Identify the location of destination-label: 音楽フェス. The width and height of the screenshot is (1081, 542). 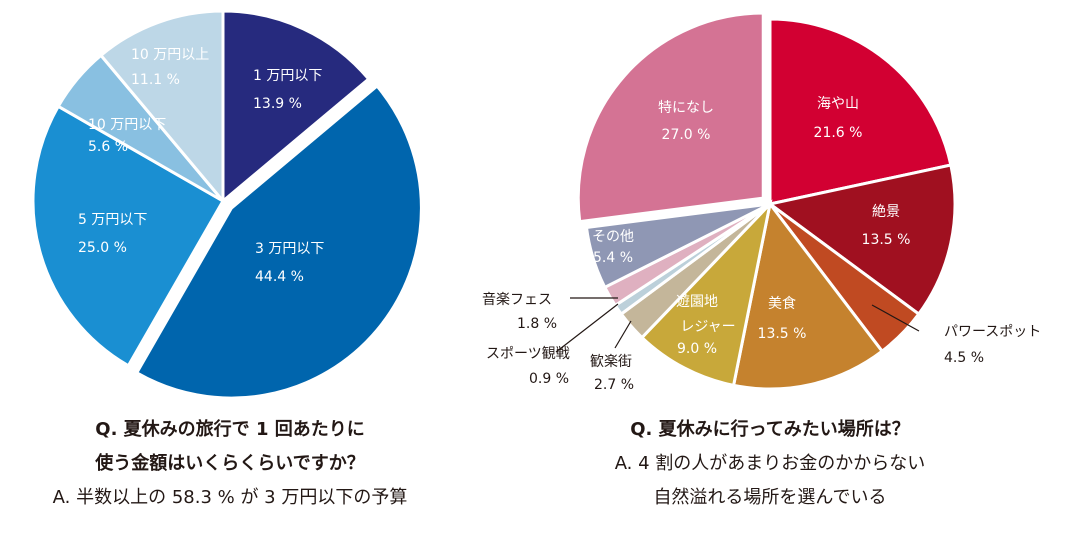
(517, 299).